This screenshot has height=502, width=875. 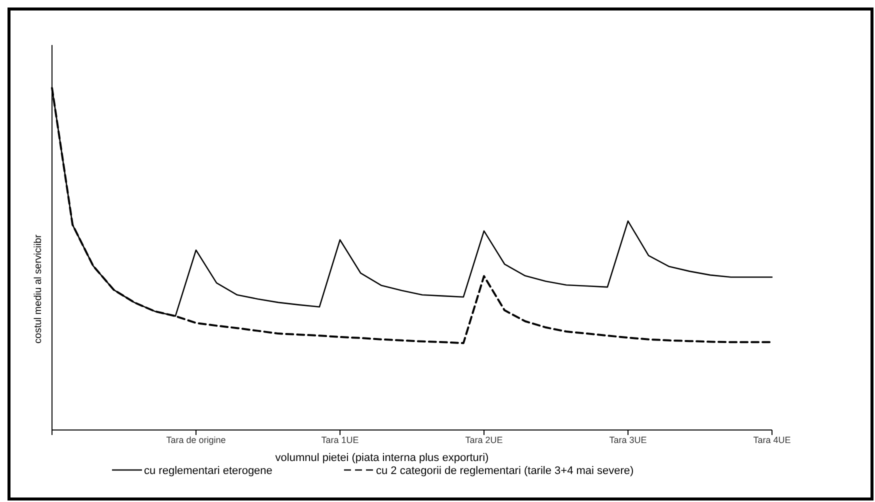 I want to click on x-tick-label: Tara de origine, so click(x=196, y=440).